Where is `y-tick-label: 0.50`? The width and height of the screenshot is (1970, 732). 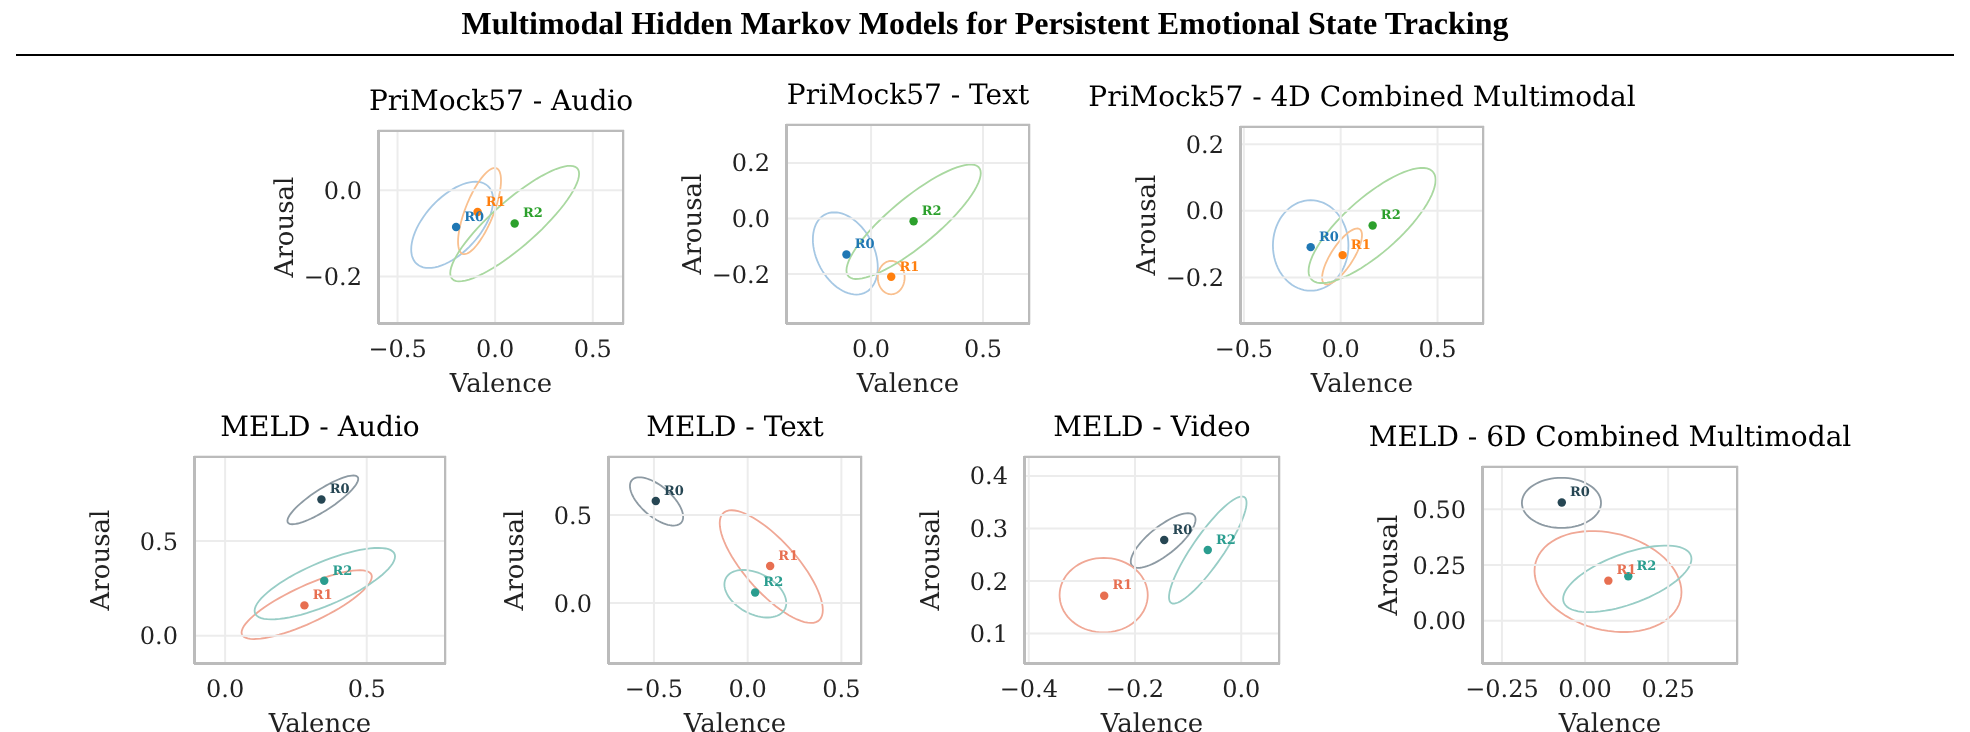 y-tick-label: 0.50 is located at coordinates (1439, 509).